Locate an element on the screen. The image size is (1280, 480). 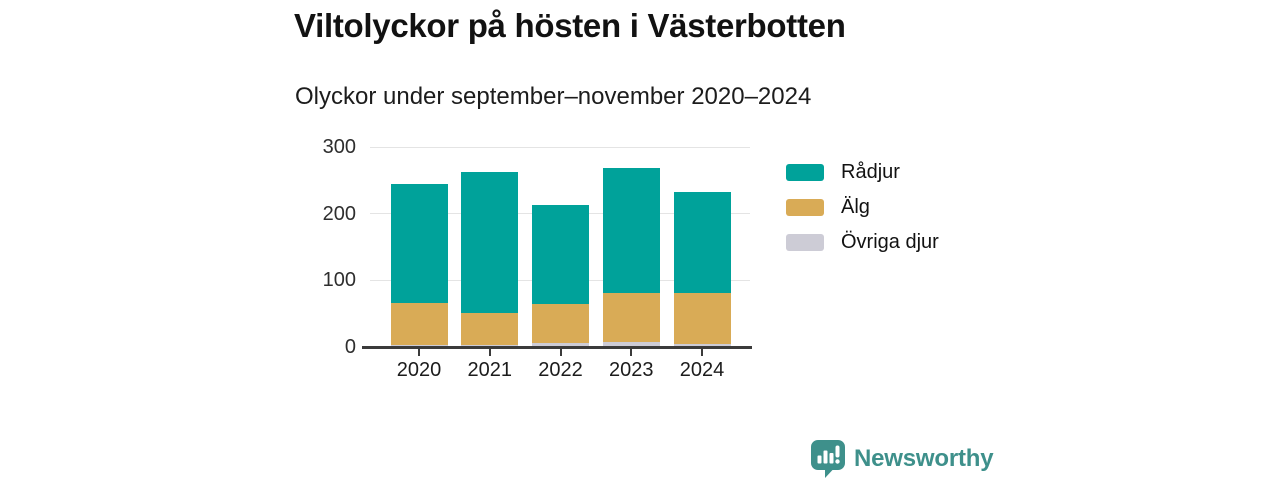
x-axis-label: 2020 is located at coordinates (419, 370).